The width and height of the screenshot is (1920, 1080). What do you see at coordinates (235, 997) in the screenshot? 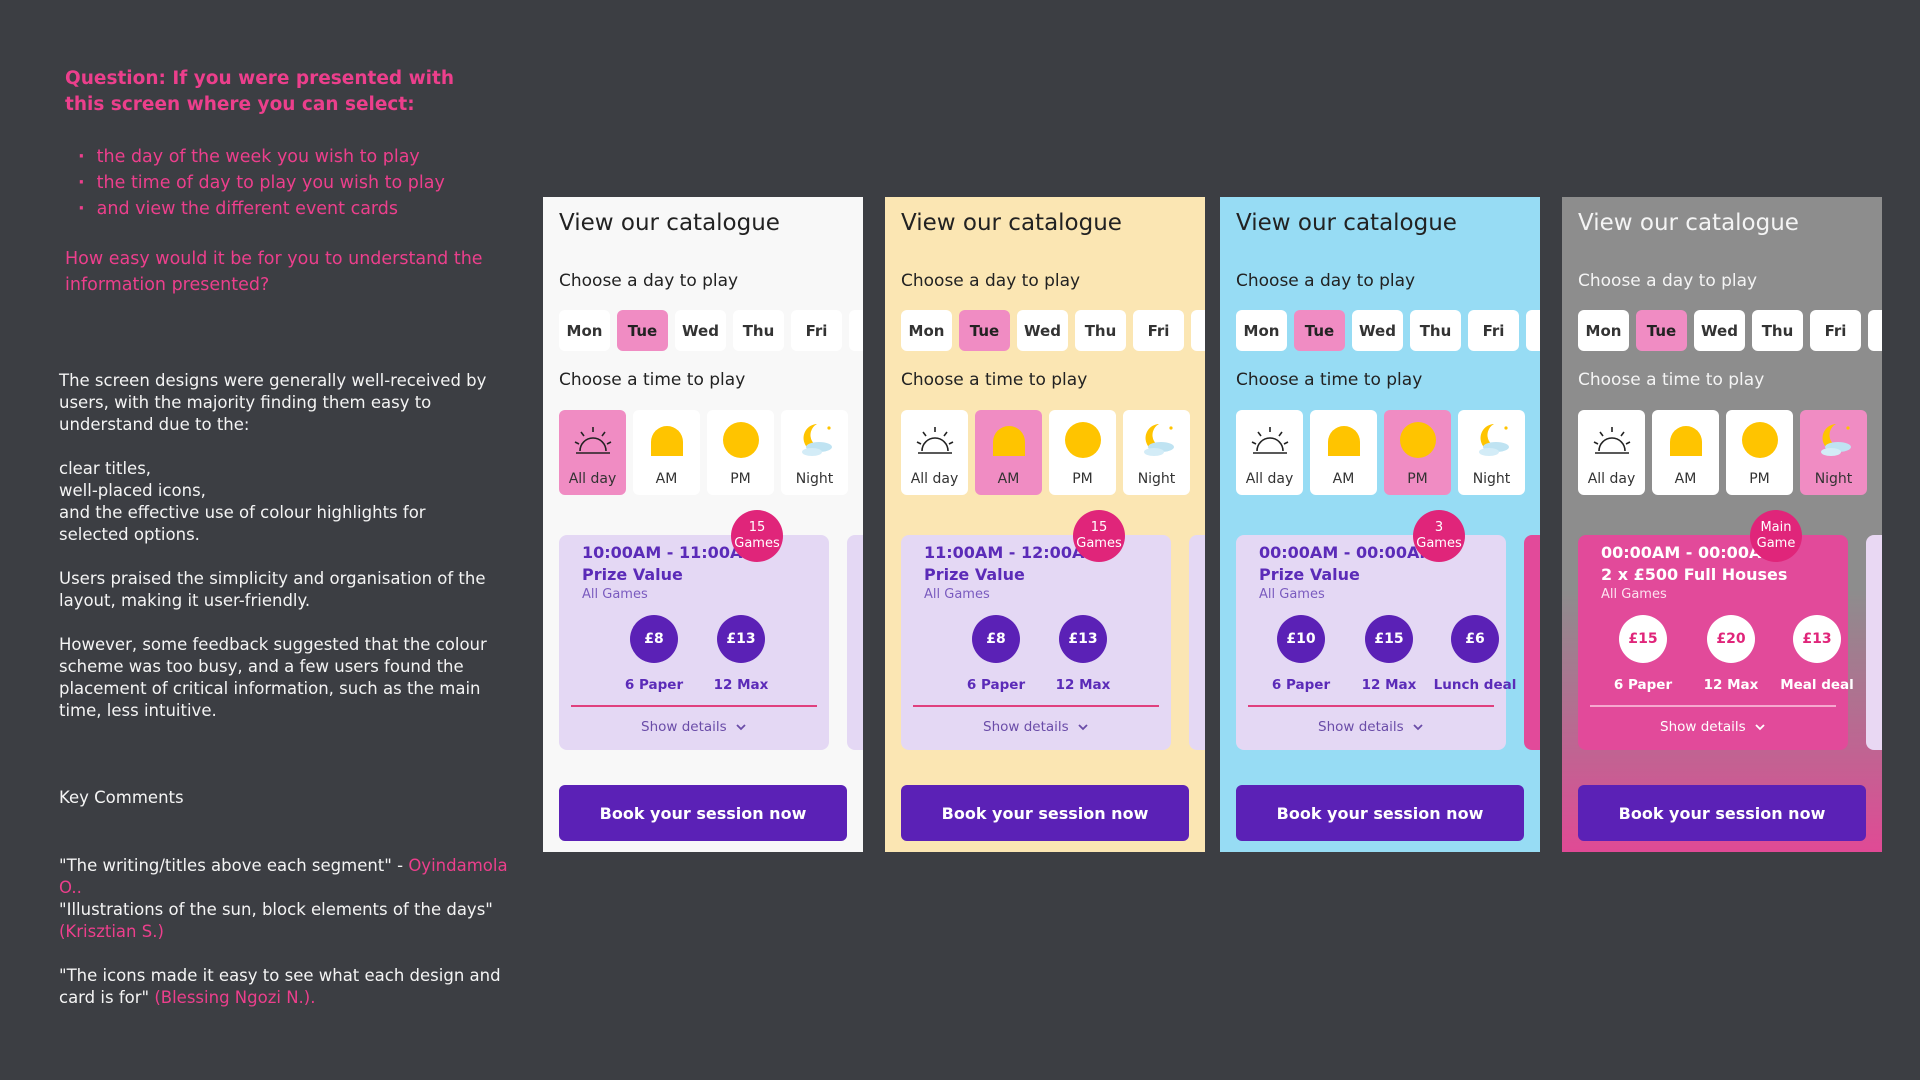
I see `comment-author: (Blessing Ngozi N.).` at bounding box center [235, 997].